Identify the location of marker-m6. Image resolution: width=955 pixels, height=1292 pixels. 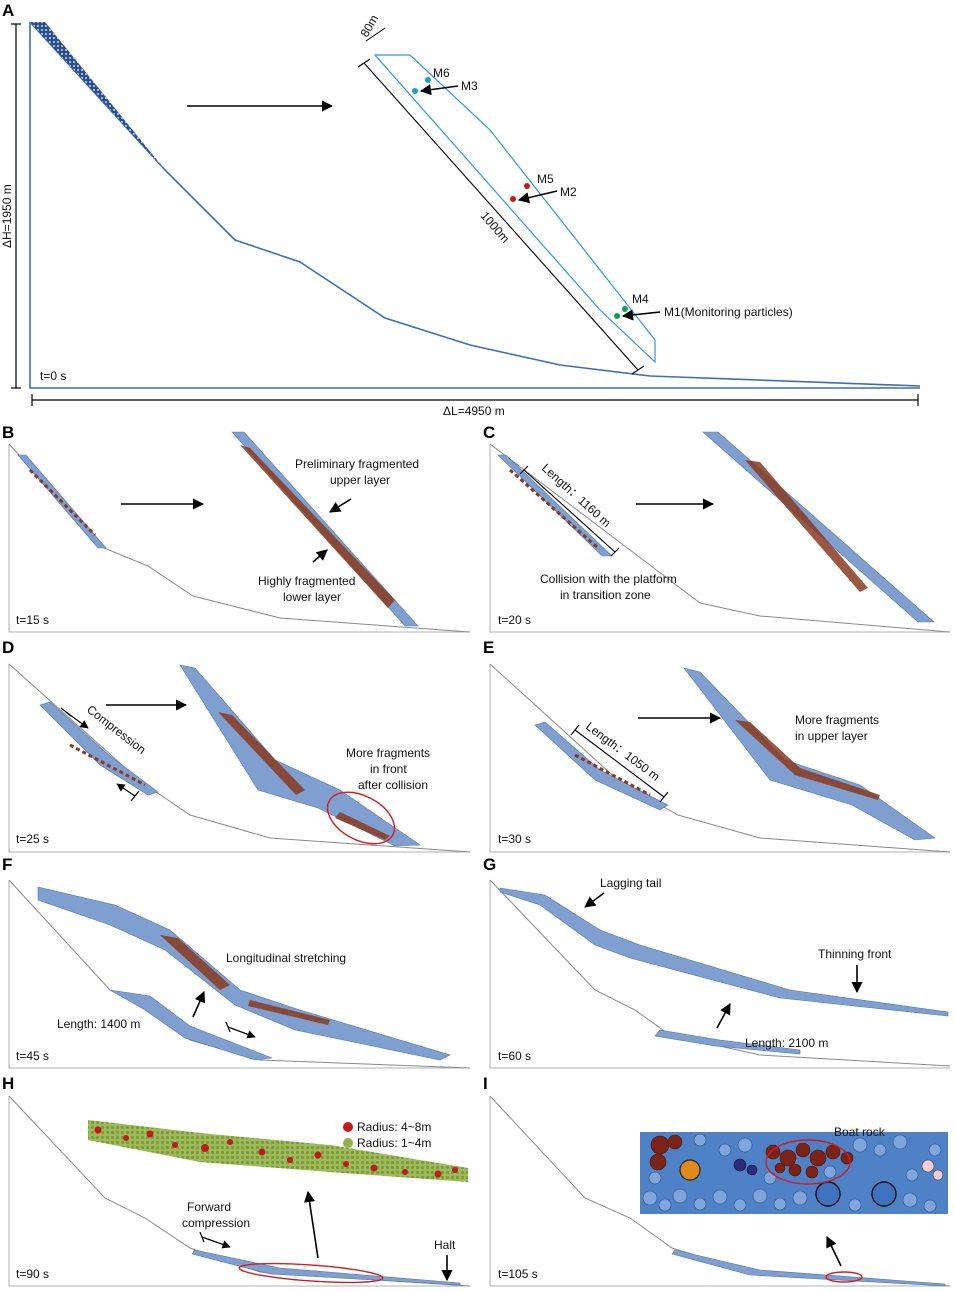
(428, 80).